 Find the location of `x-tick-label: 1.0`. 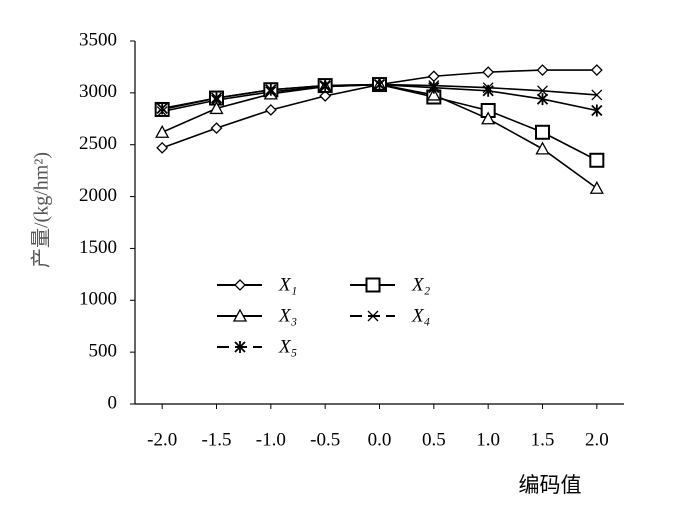

x-tick-label: 1.0 is located at coordinates (488, 439).